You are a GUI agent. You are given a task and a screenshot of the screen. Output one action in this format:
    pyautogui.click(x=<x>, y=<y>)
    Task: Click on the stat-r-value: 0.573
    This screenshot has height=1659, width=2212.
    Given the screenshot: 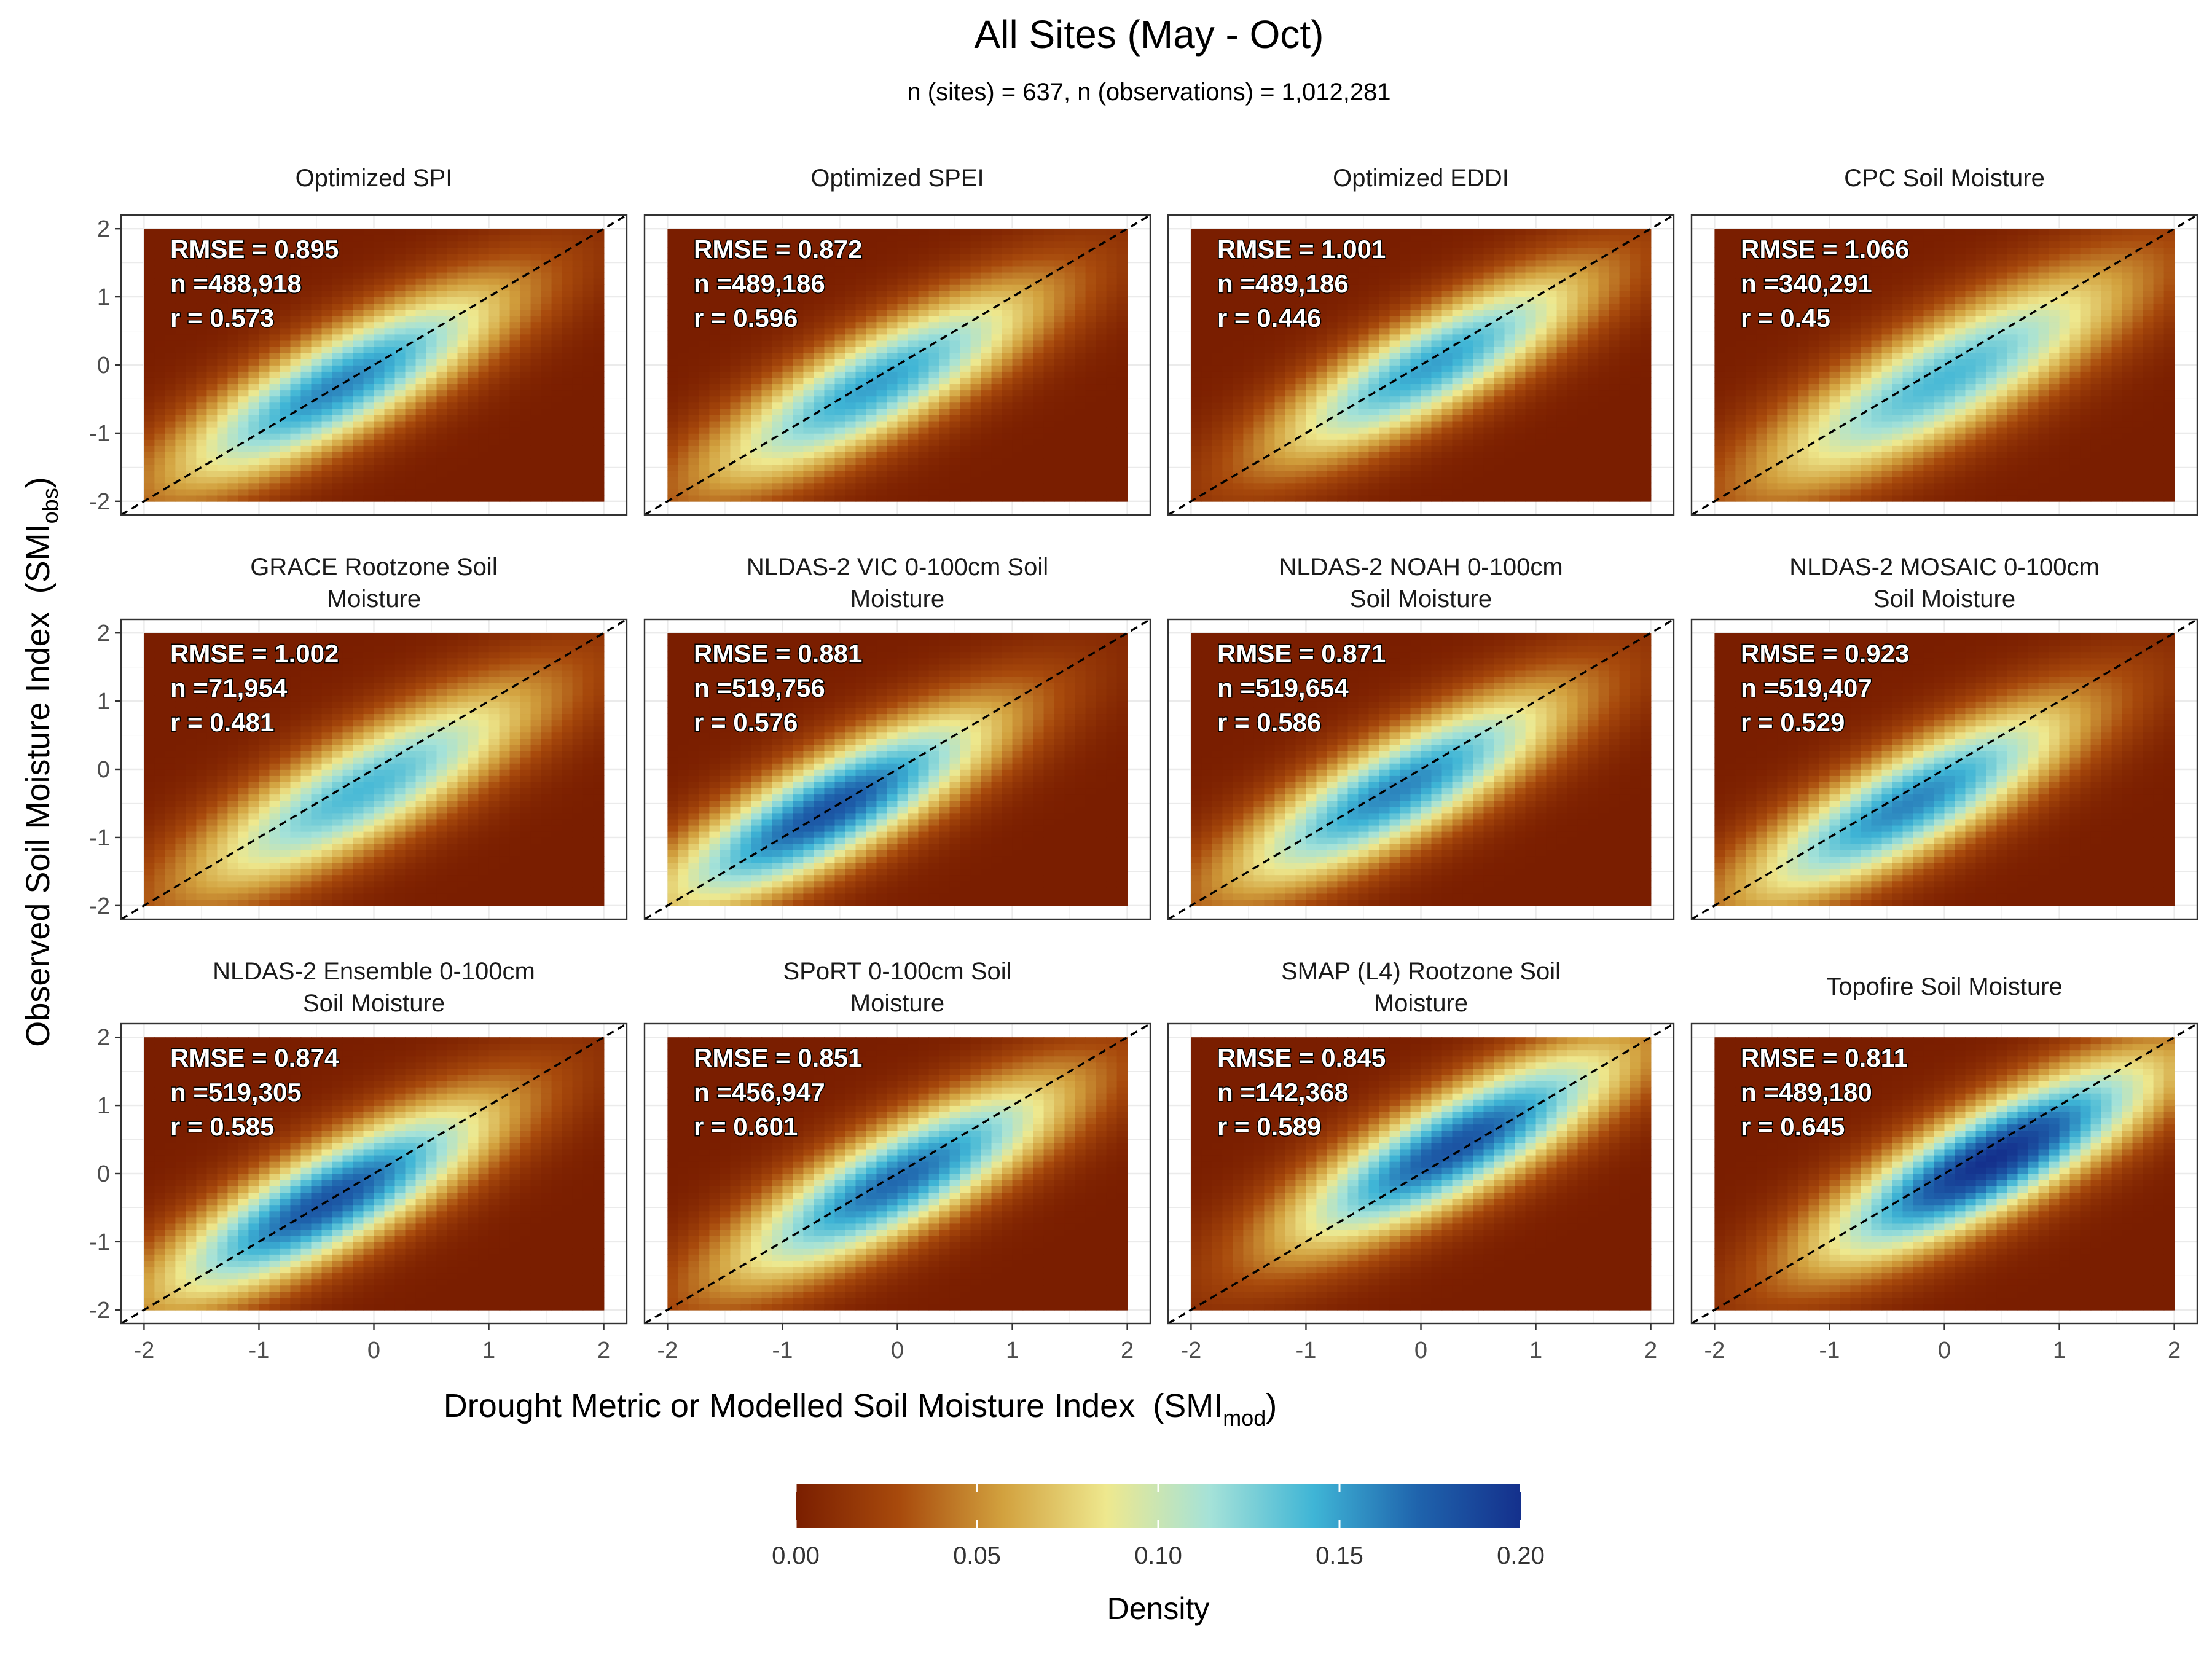 What is the action you would take?
    pyautogui.click(x=242, y=318)
    